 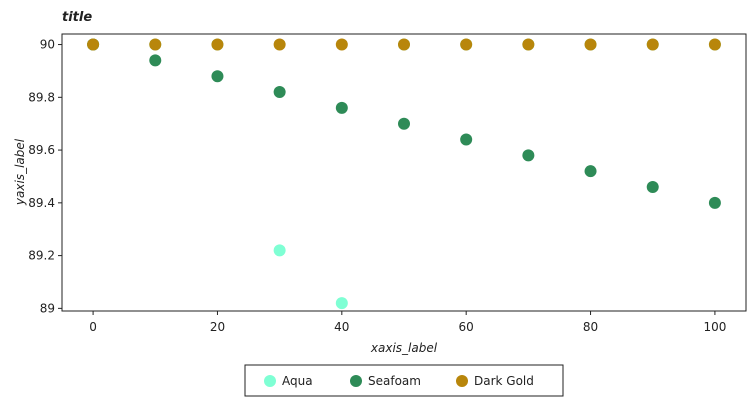 I want to click on x-tick-label: 100, so click(x=714, y=327).